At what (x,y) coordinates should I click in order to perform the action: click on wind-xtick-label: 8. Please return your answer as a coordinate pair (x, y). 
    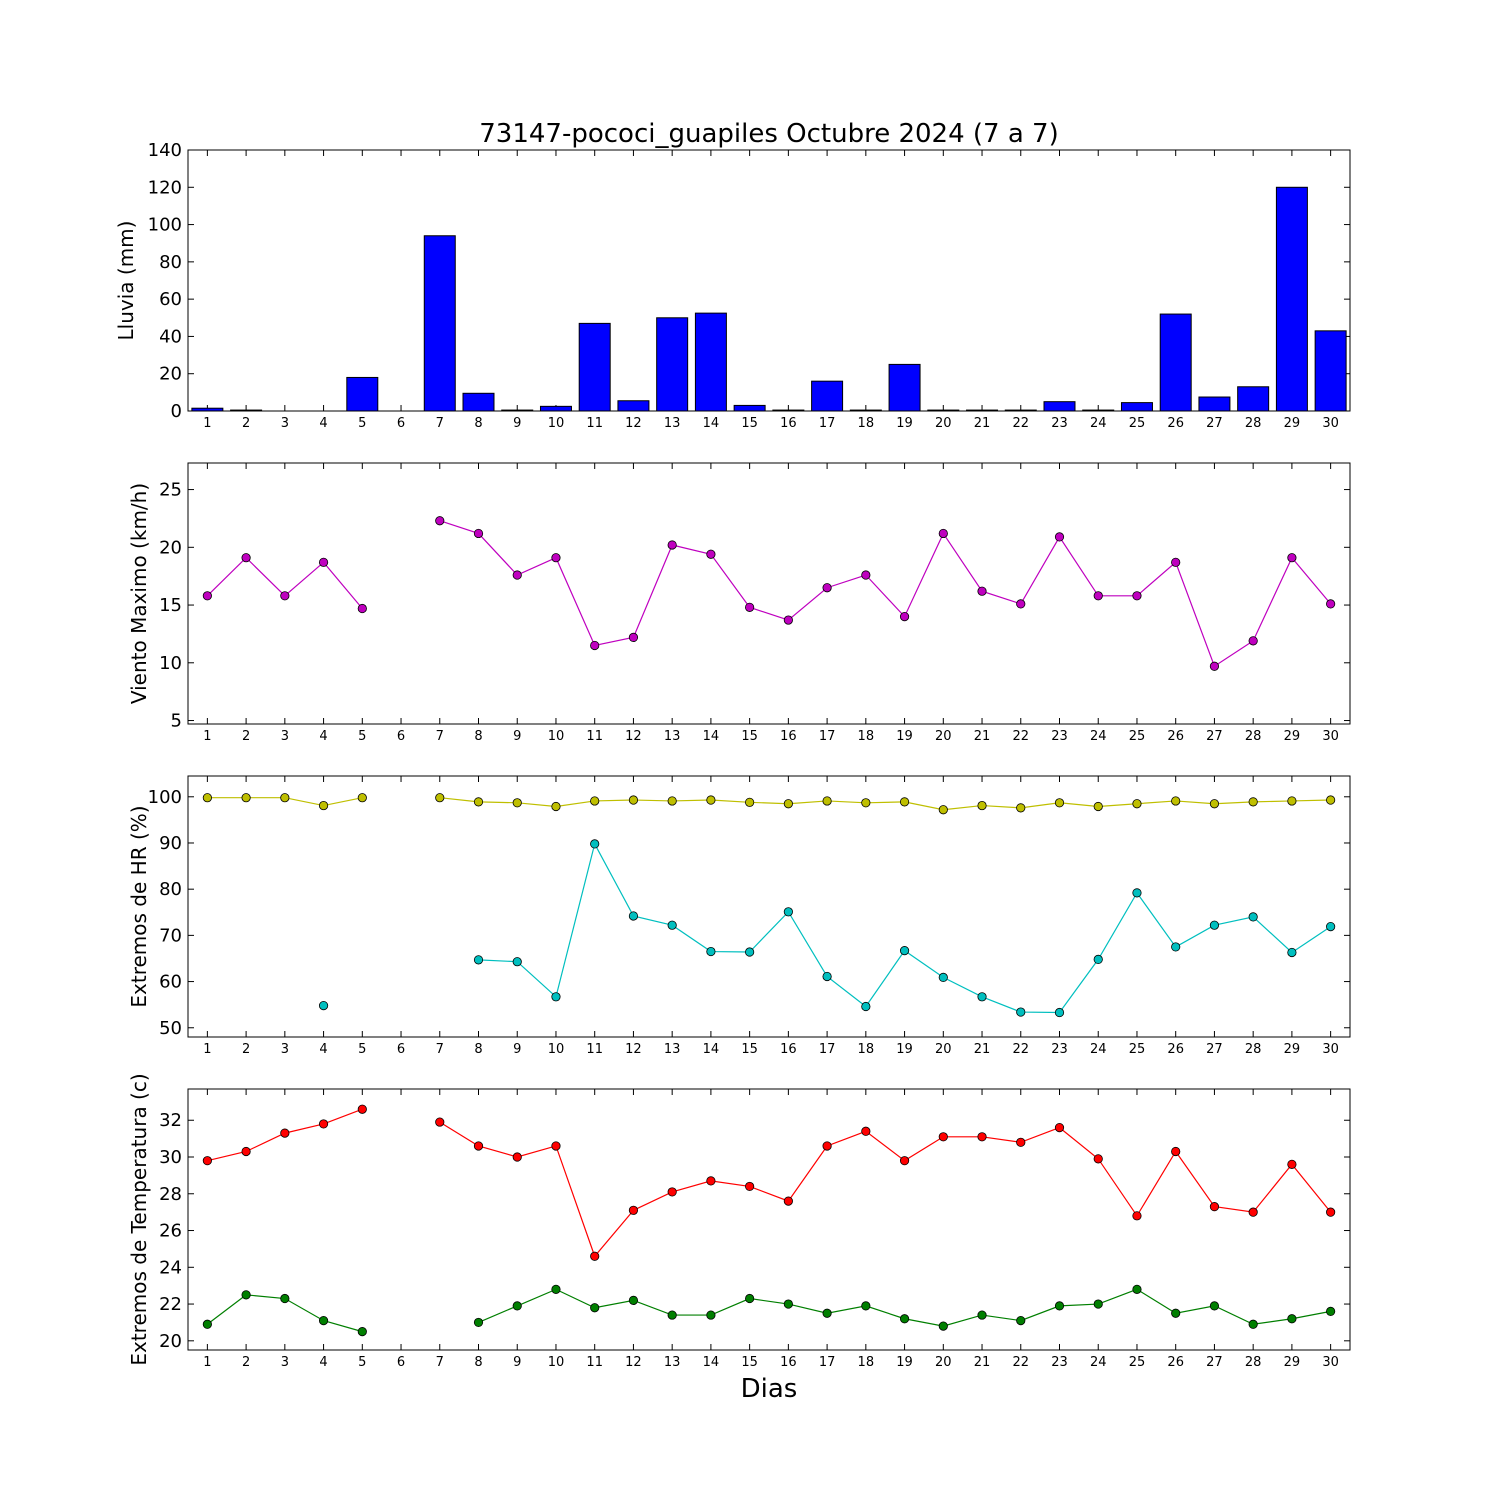
    Looking at the image, I should click on (478, 736).